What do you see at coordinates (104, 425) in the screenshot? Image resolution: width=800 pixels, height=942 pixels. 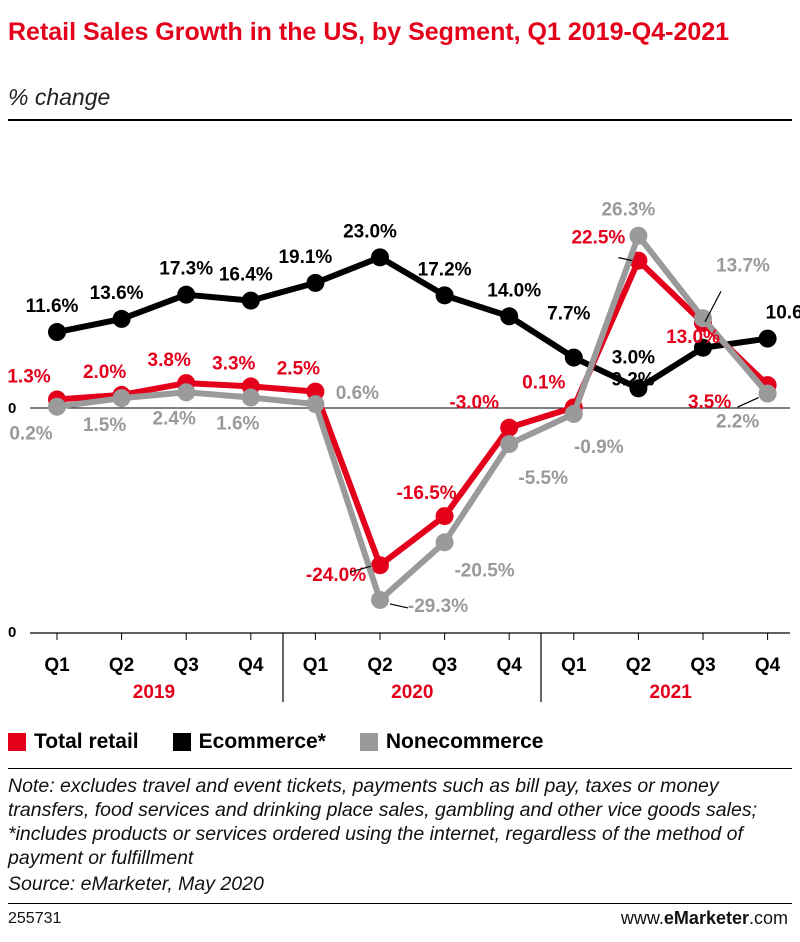 I see `data-label-2-1: 1.5%` at bounding box center [104, 425].